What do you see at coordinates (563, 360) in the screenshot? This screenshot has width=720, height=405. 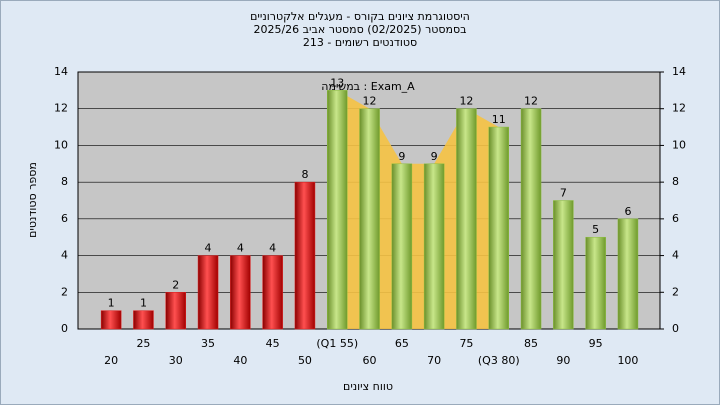 I see `x-tick-label: 90` at bounding box center [563, 360].